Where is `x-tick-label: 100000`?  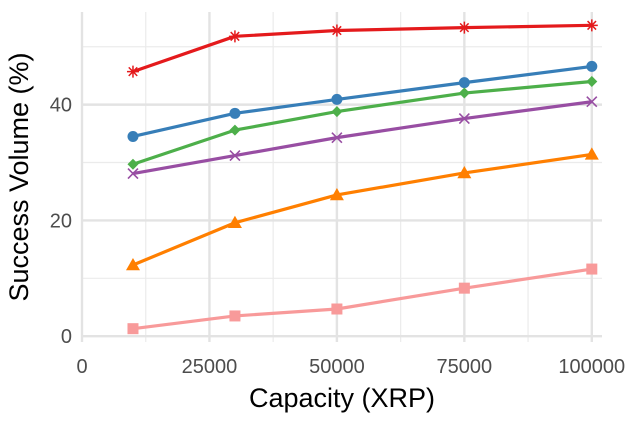
x-tick-label: 100000 is located at coordinates (591, 367).